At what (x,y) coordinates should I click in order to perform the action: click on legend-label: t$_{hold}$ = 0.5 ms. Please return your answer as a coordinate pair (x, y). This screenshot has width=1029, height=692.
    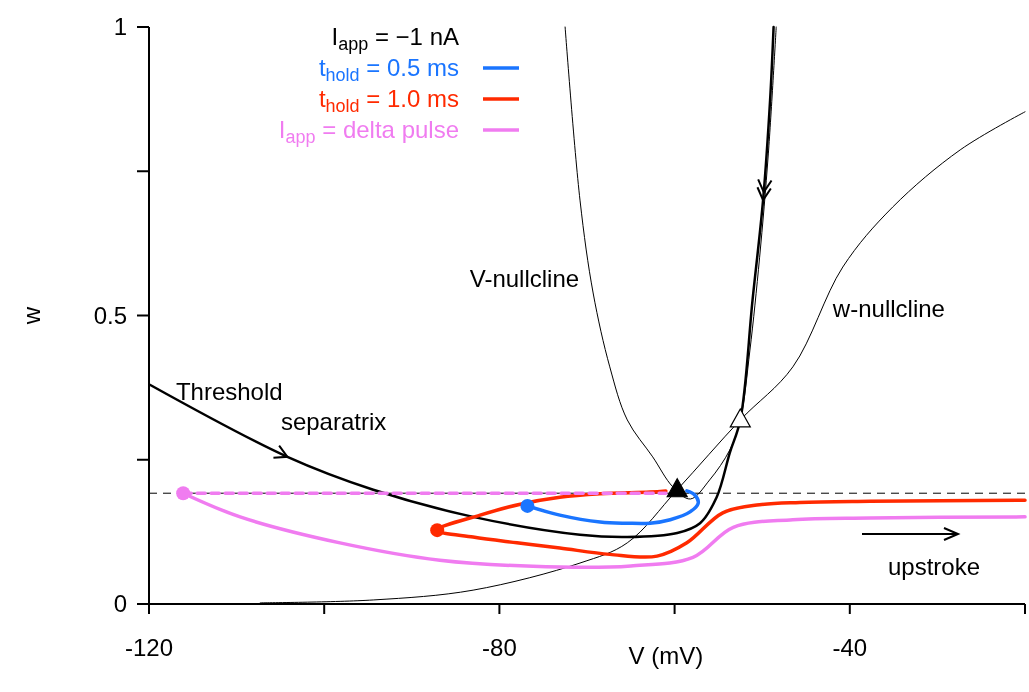
    Looking at the image, I should click on (388, 70).